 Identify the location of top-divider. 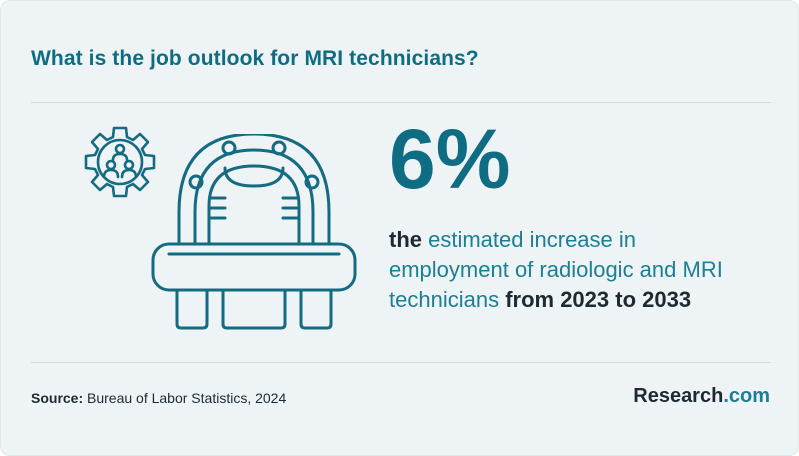
(401, 102).